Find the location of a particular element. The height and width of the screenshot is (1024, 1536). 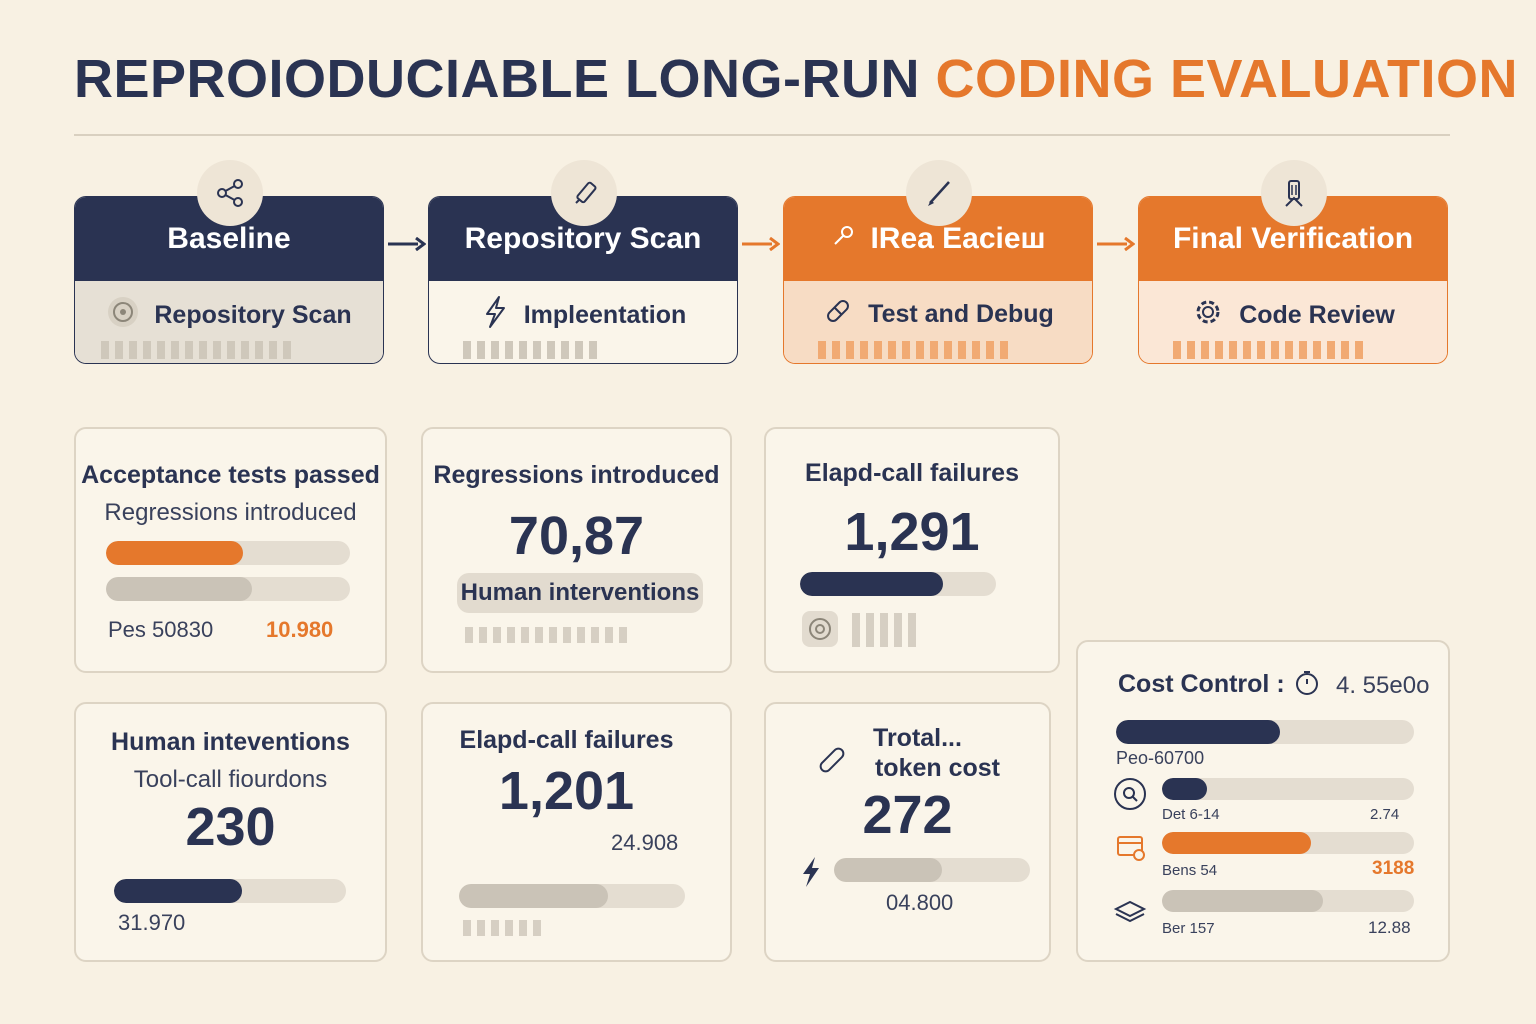

flask-icon is located at coordinates (1294, 193).